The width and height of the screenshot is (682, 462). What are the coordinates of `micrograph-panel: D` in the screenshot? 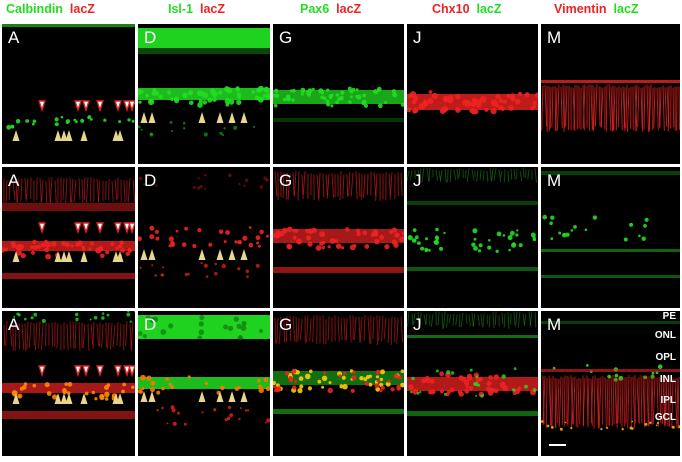 It's located at (204, 237).